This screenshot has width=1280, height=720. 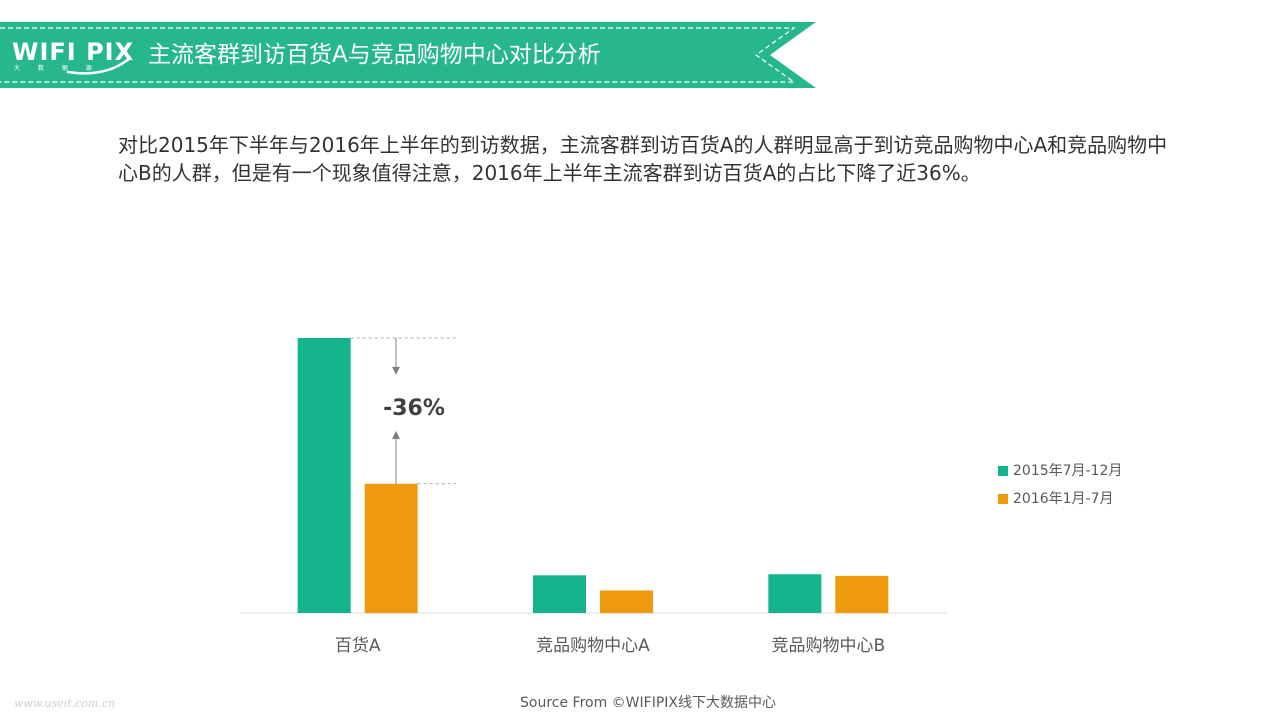 I want to click on legend-item: 2015年7月-12月, so click(x=1060, y=474).